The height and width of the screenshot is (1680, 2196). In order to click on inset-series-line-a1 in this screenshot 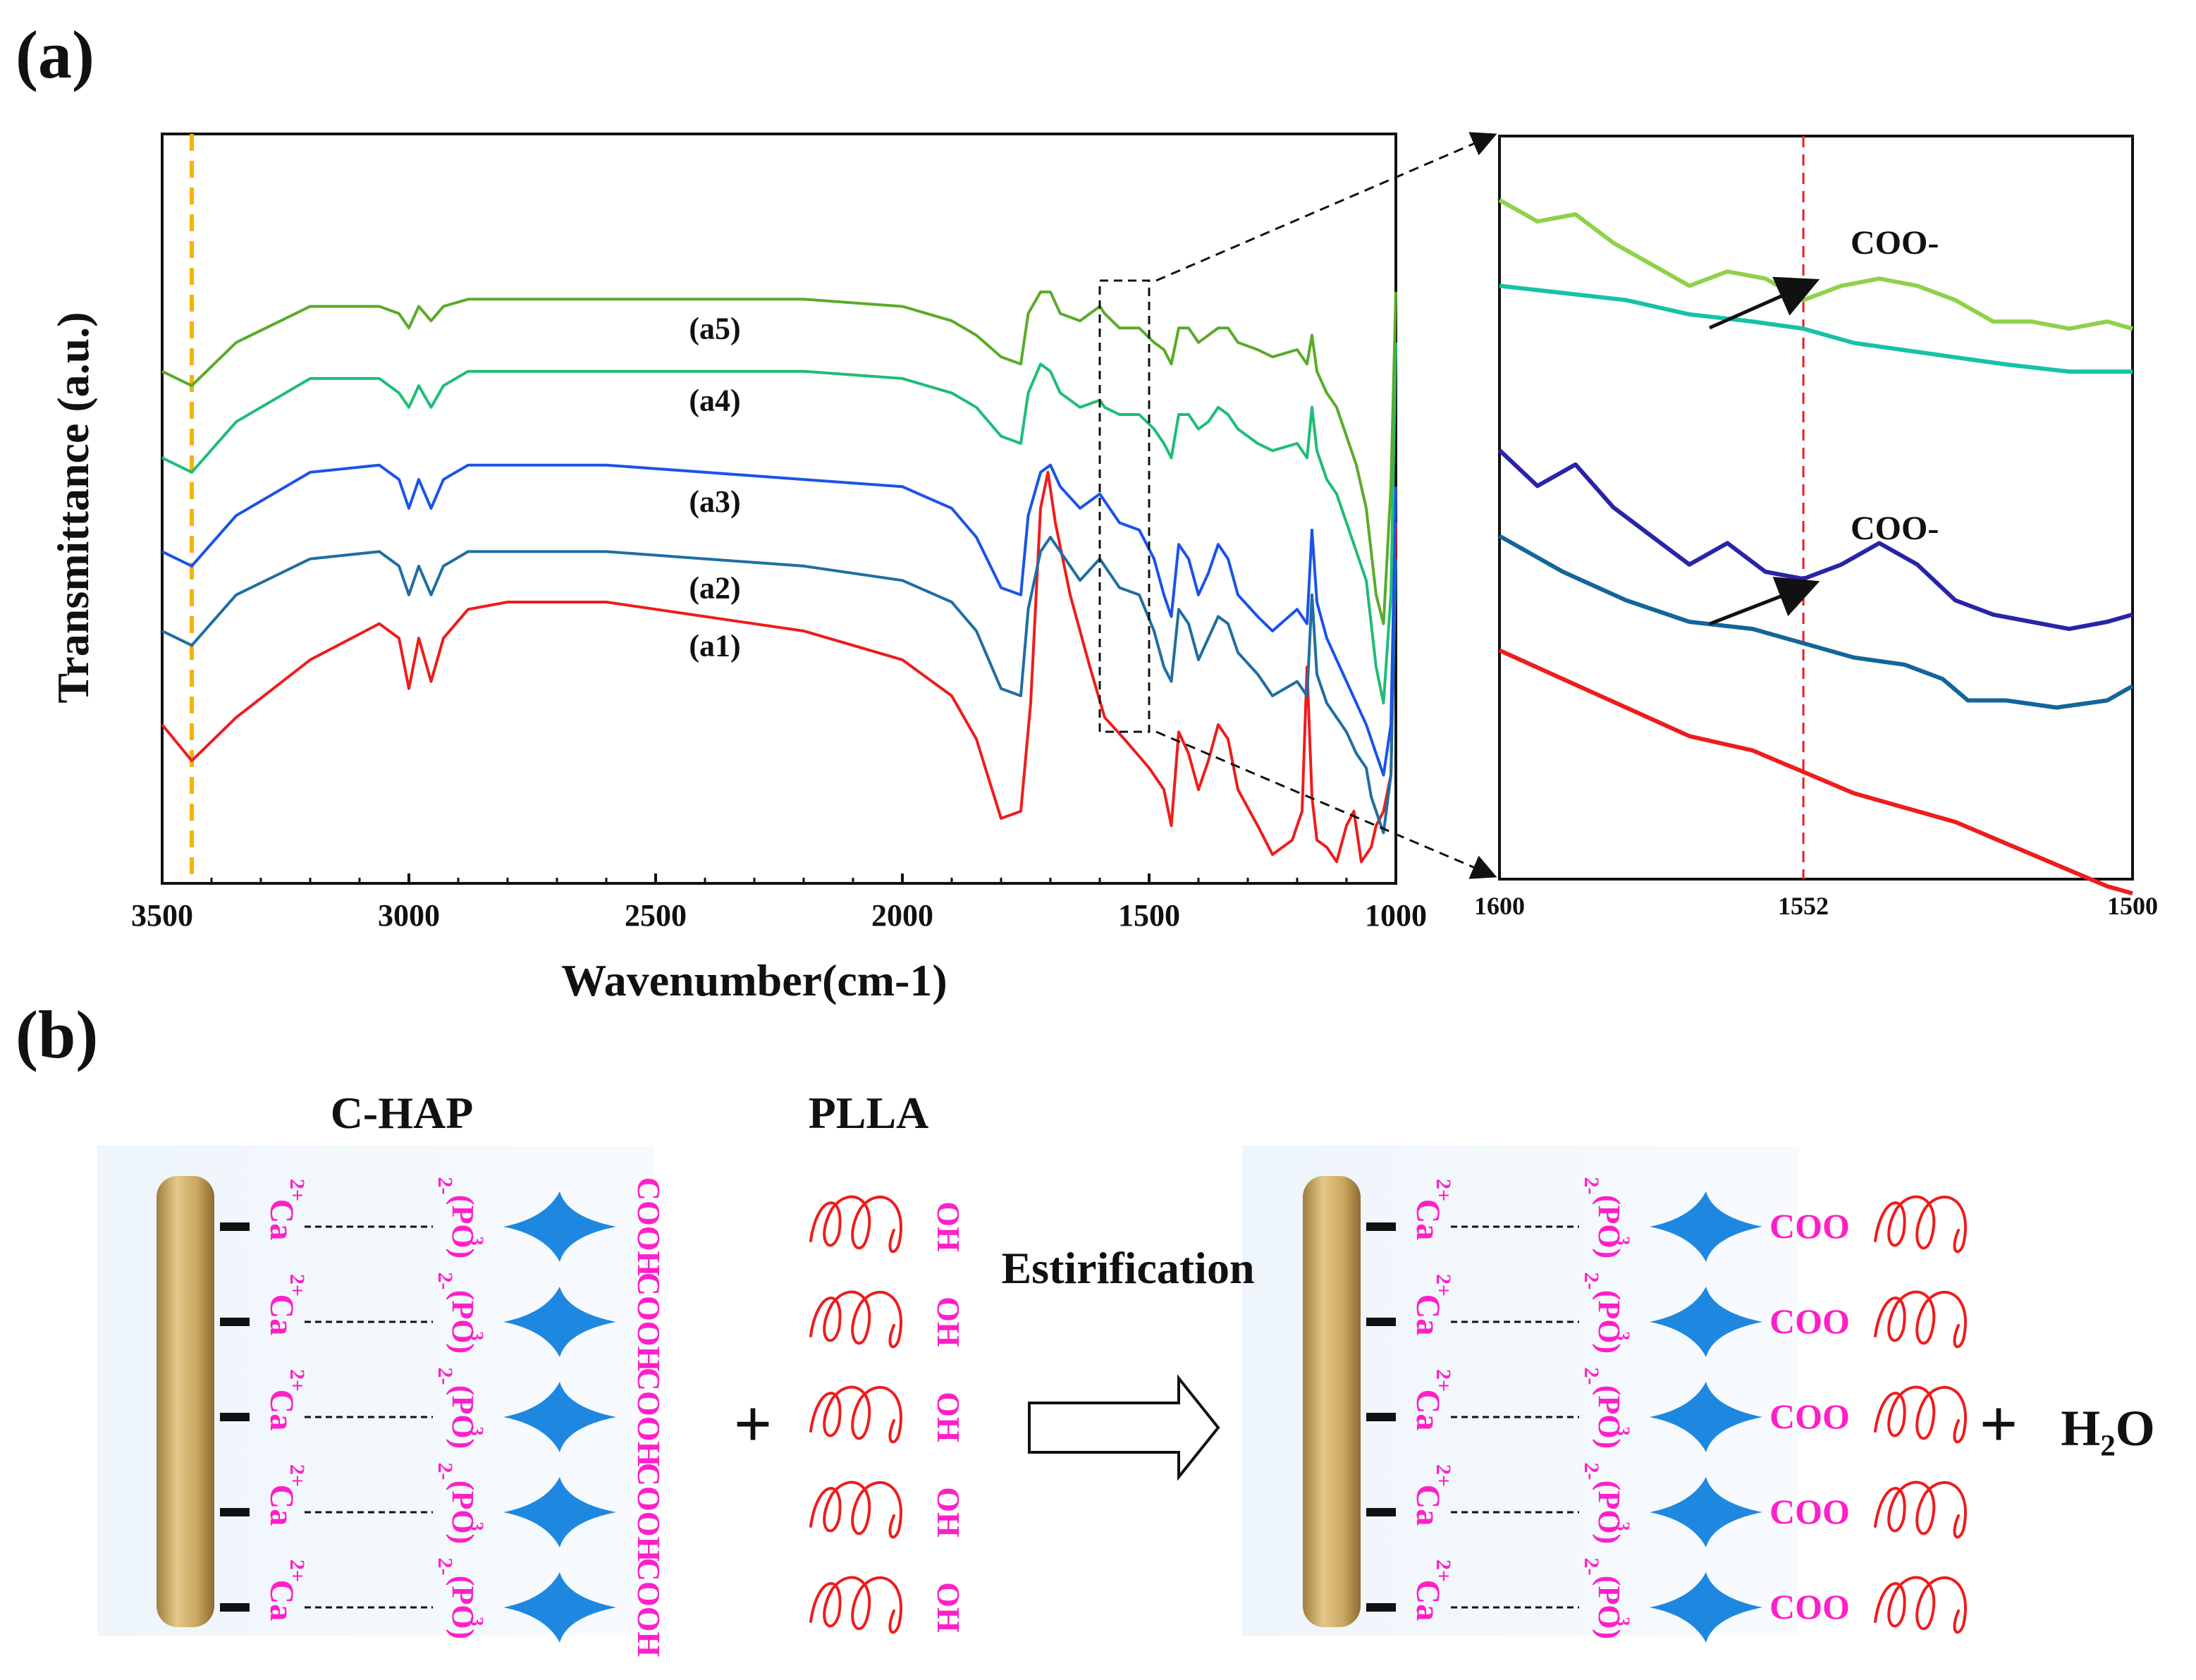, I will do `click(1815, 772)`.